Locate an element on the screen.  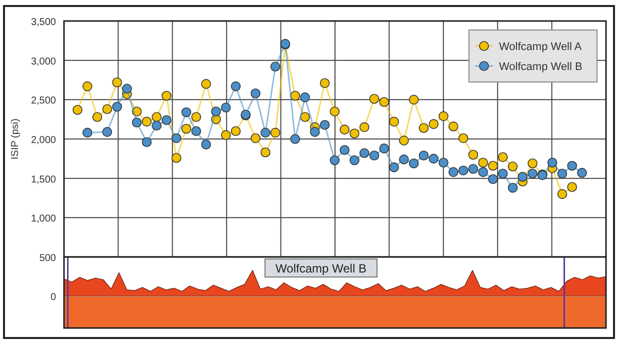
y-tick-label: 1,000 is located at coordinates (43, 219).